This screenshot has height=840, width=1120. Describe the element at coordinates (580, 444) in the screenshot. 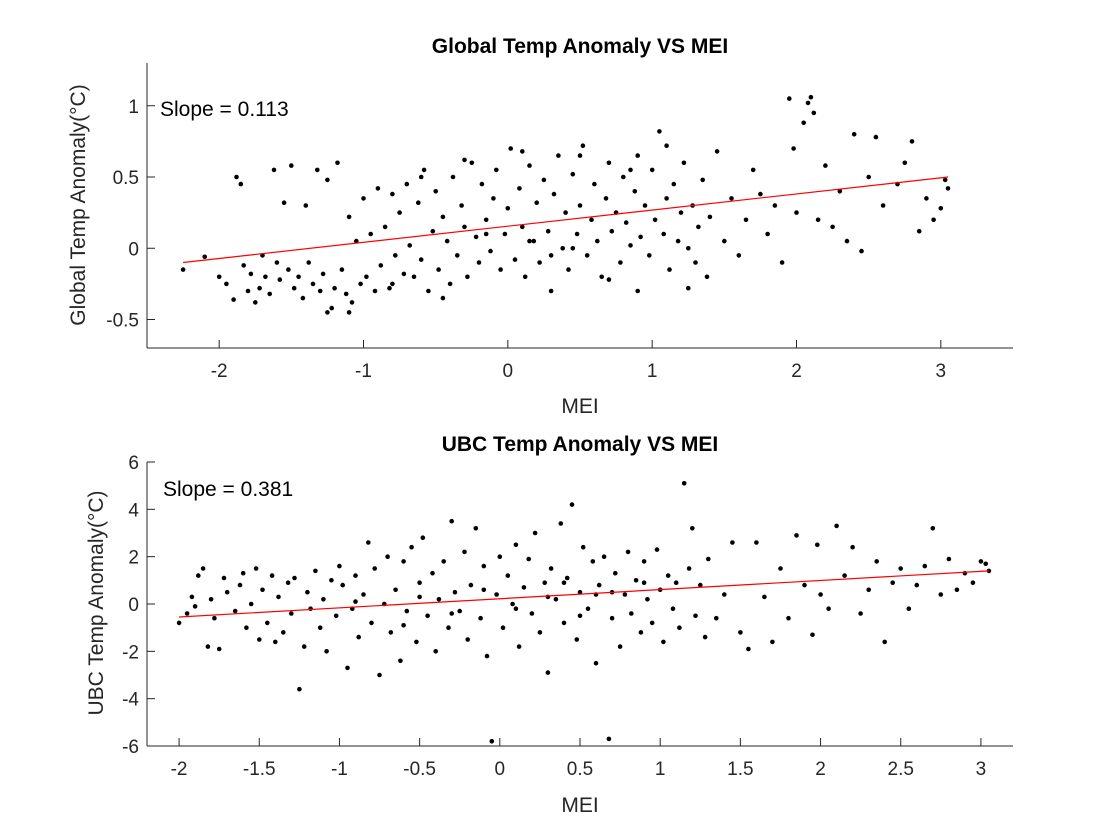

I see `ubc-plot-title: UBC Temp Anomaly VS MEI` at that location.